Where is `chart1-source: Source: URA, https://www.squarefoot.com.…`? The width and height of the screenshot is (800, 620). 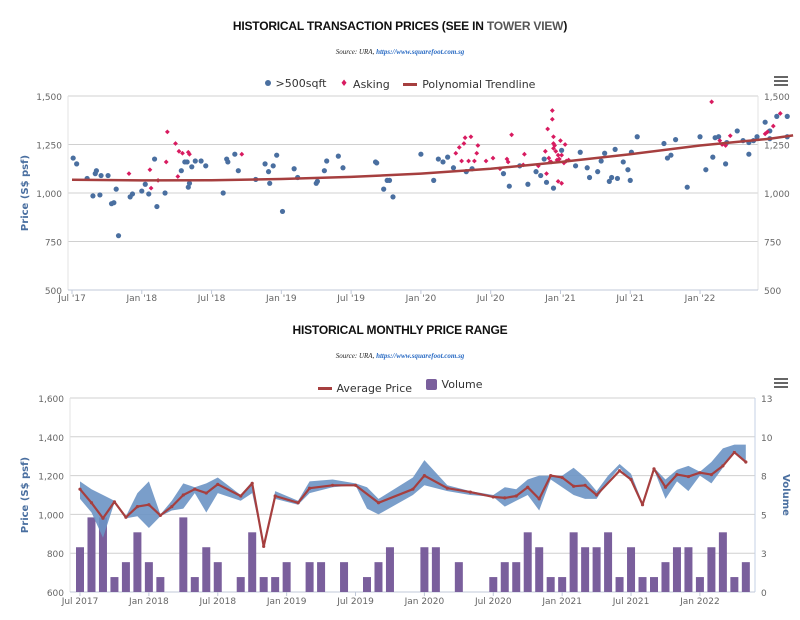
chart1-source: Source: URA, https://www.squarefoot.com.… is located at coordinates (400, 52).